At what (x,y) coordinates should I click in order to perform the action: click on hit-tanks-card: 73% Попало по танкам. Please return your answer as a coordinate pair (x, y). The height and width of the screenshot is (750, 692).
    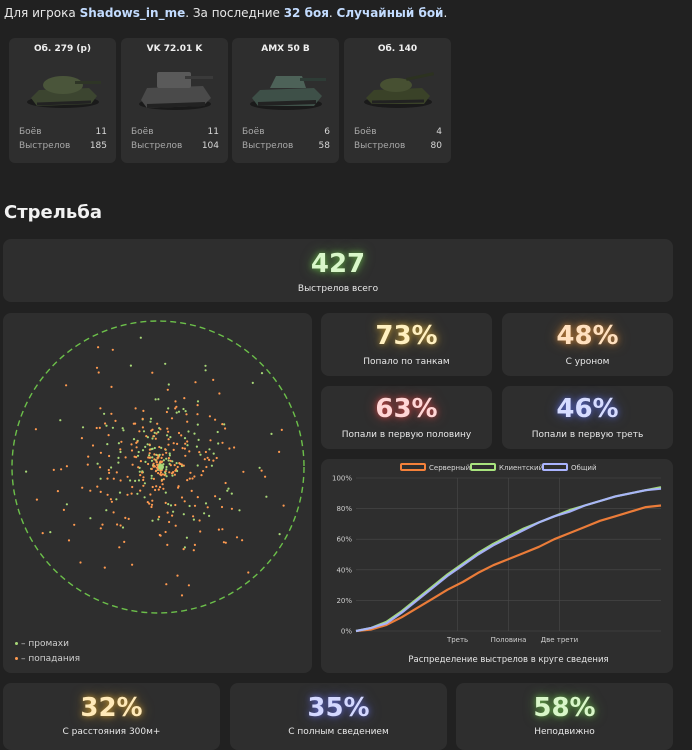
    Looking at the image, I should click on (406, 344).